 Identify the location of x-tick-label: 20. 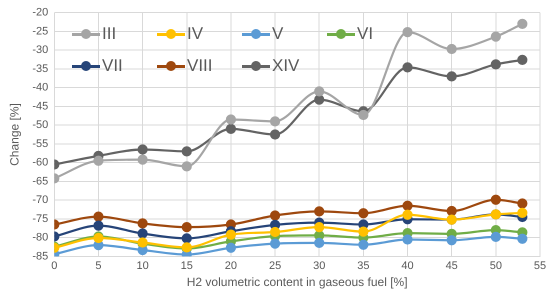
(231, 266).